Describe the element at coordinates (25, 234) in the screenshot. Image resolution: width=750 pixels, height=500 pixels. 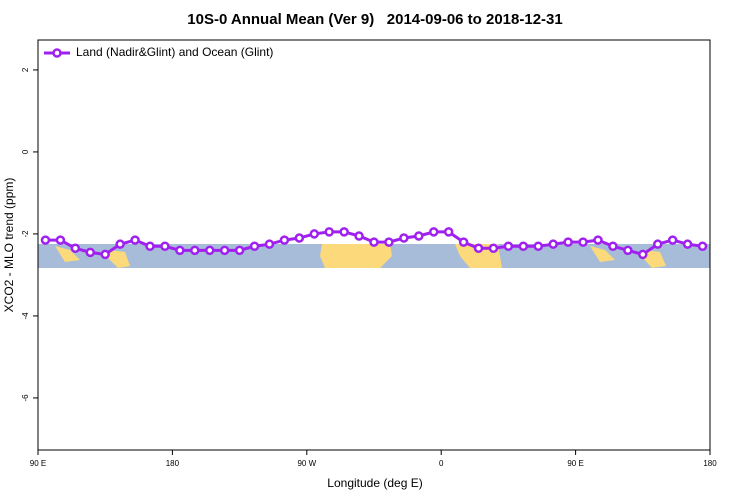
I see `y-tick-label: -2` at that location.